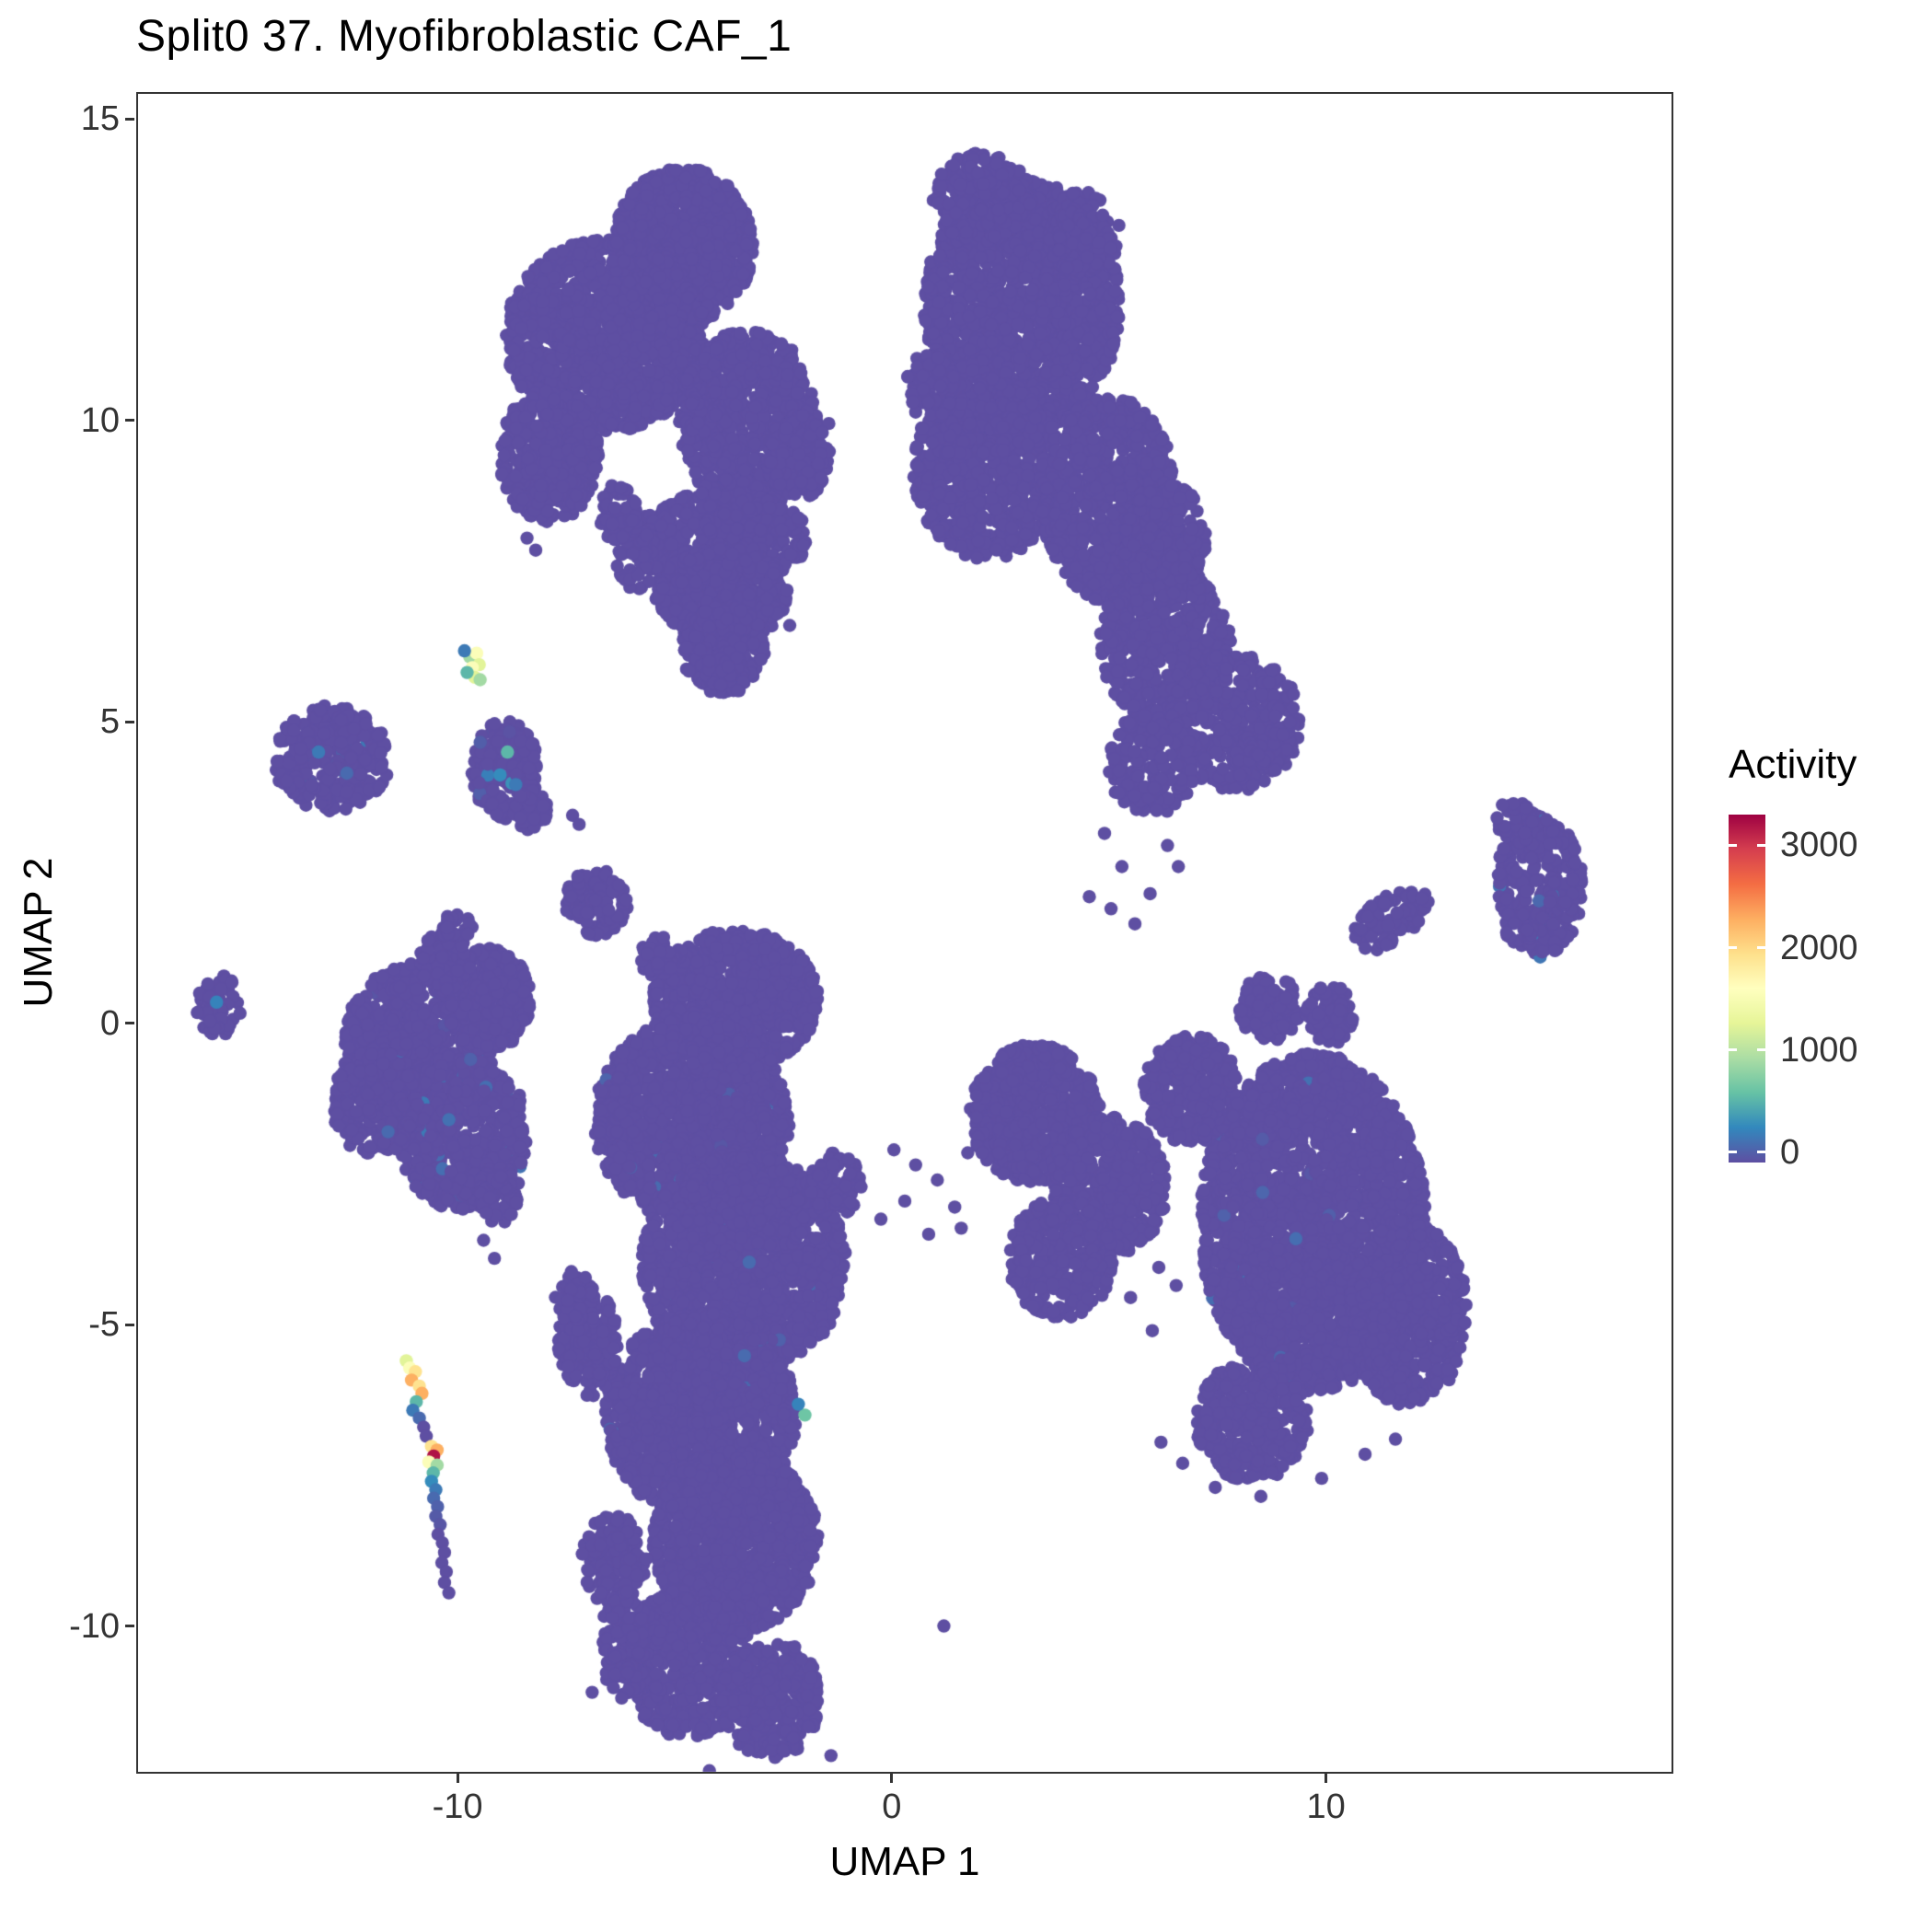  Describe the element at coordinates (1326, 1807) in the screenshot. I see `x-tick-label: 10` at that location.